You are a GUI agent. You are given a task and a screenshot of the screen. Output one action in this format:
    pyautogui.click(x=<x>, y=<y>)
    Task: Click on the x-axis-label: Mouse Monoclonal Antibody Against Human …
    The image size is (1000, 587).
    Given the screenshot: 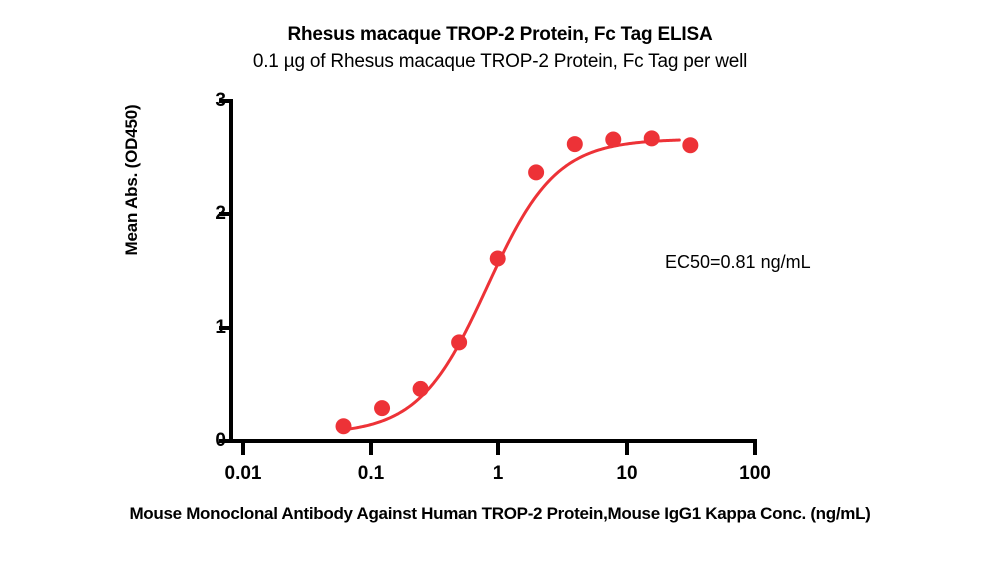 What is the action you would take?
    pyautogui.click(x=500, y=513)
    